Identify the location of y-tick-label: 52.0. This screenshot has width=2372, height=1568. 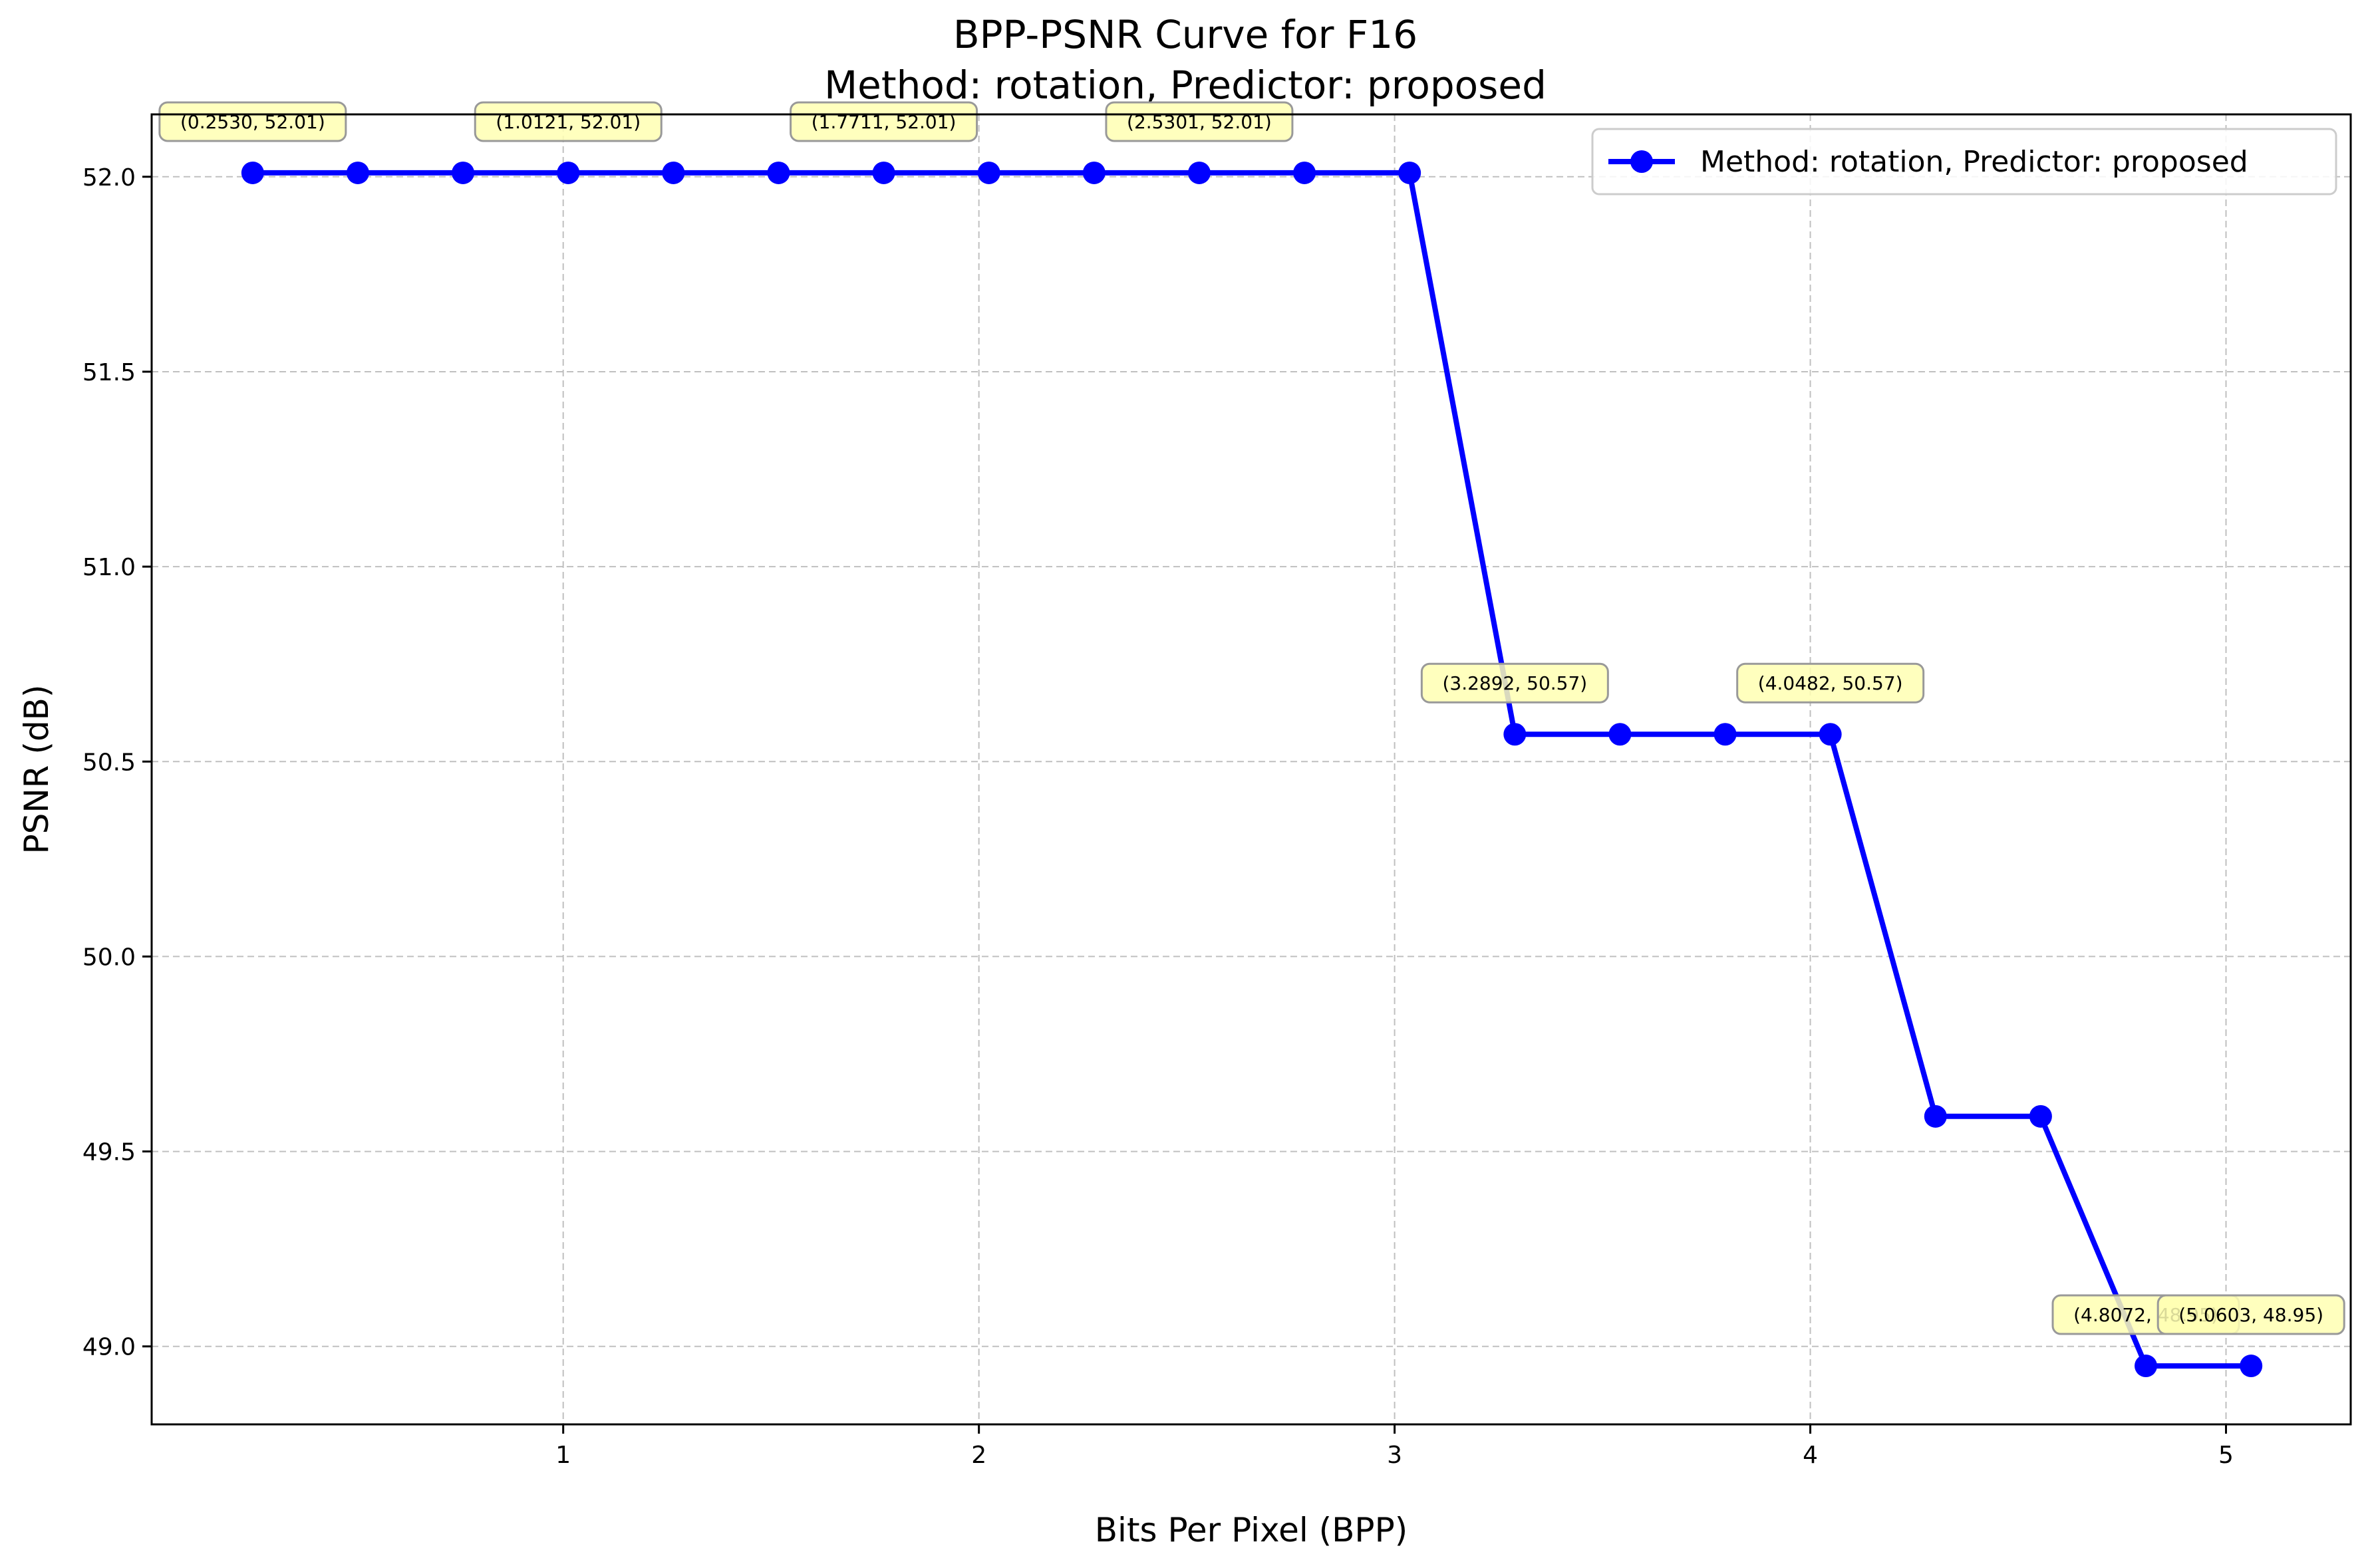
(109, 178).